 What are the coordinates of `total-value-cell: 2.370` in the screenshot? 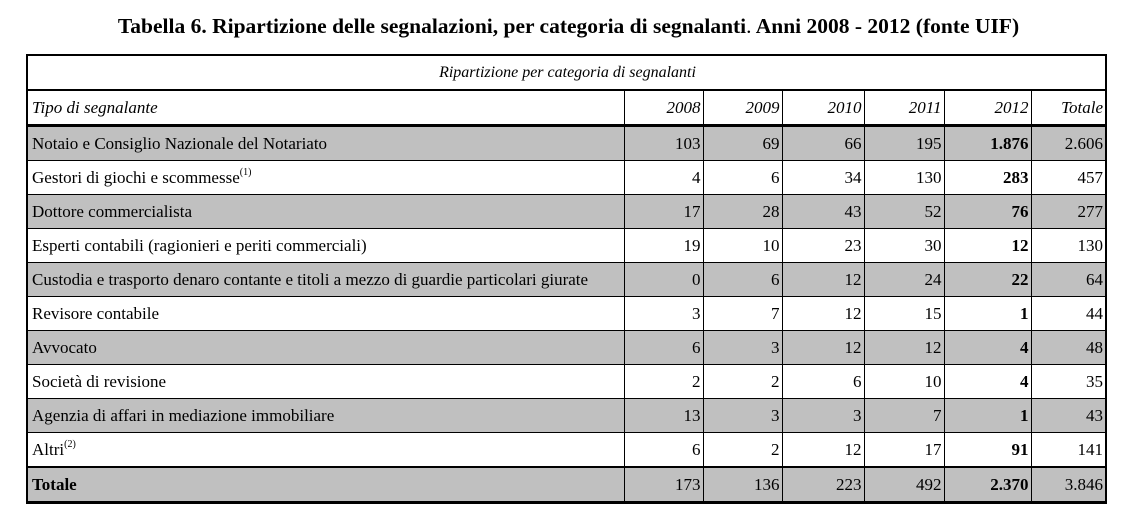 It's located at (987, 483).